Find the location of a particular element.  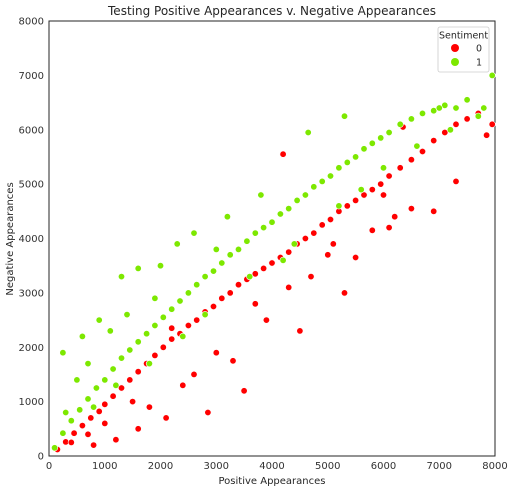

x-tick-label: 2000 is located at coordinates (160, 466).